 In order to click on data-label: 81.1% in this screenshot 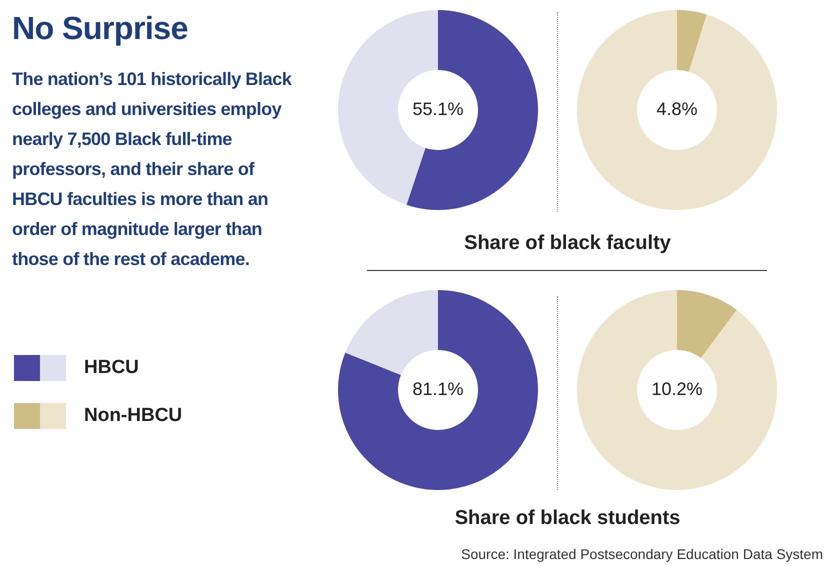, I will do `click(438, 388)`.